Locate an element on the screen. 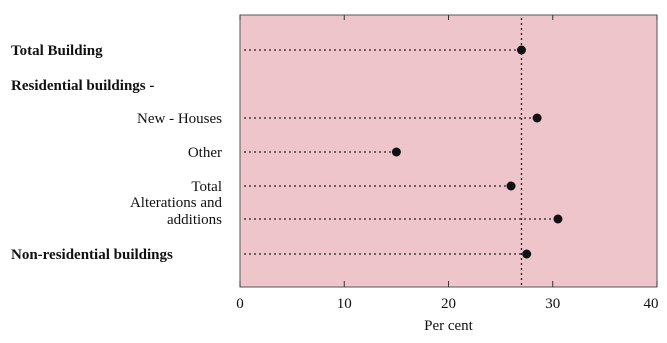  category-label: Total Building is located at coordinates (57, 51).